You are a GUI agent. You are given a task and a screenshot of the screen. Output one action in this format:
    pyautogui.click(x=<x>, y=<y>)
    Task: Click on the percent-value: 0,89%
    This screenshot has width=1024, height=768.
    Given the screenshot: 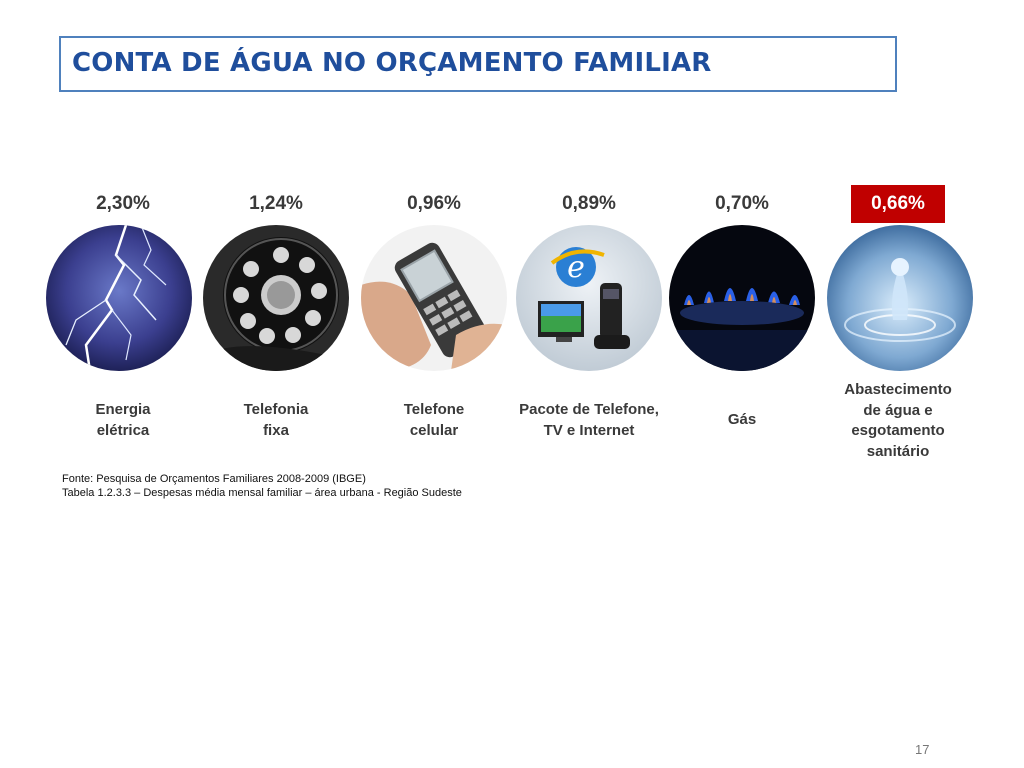 What is the action you would take?
    pyautogui.click(x=589, y=203)
    